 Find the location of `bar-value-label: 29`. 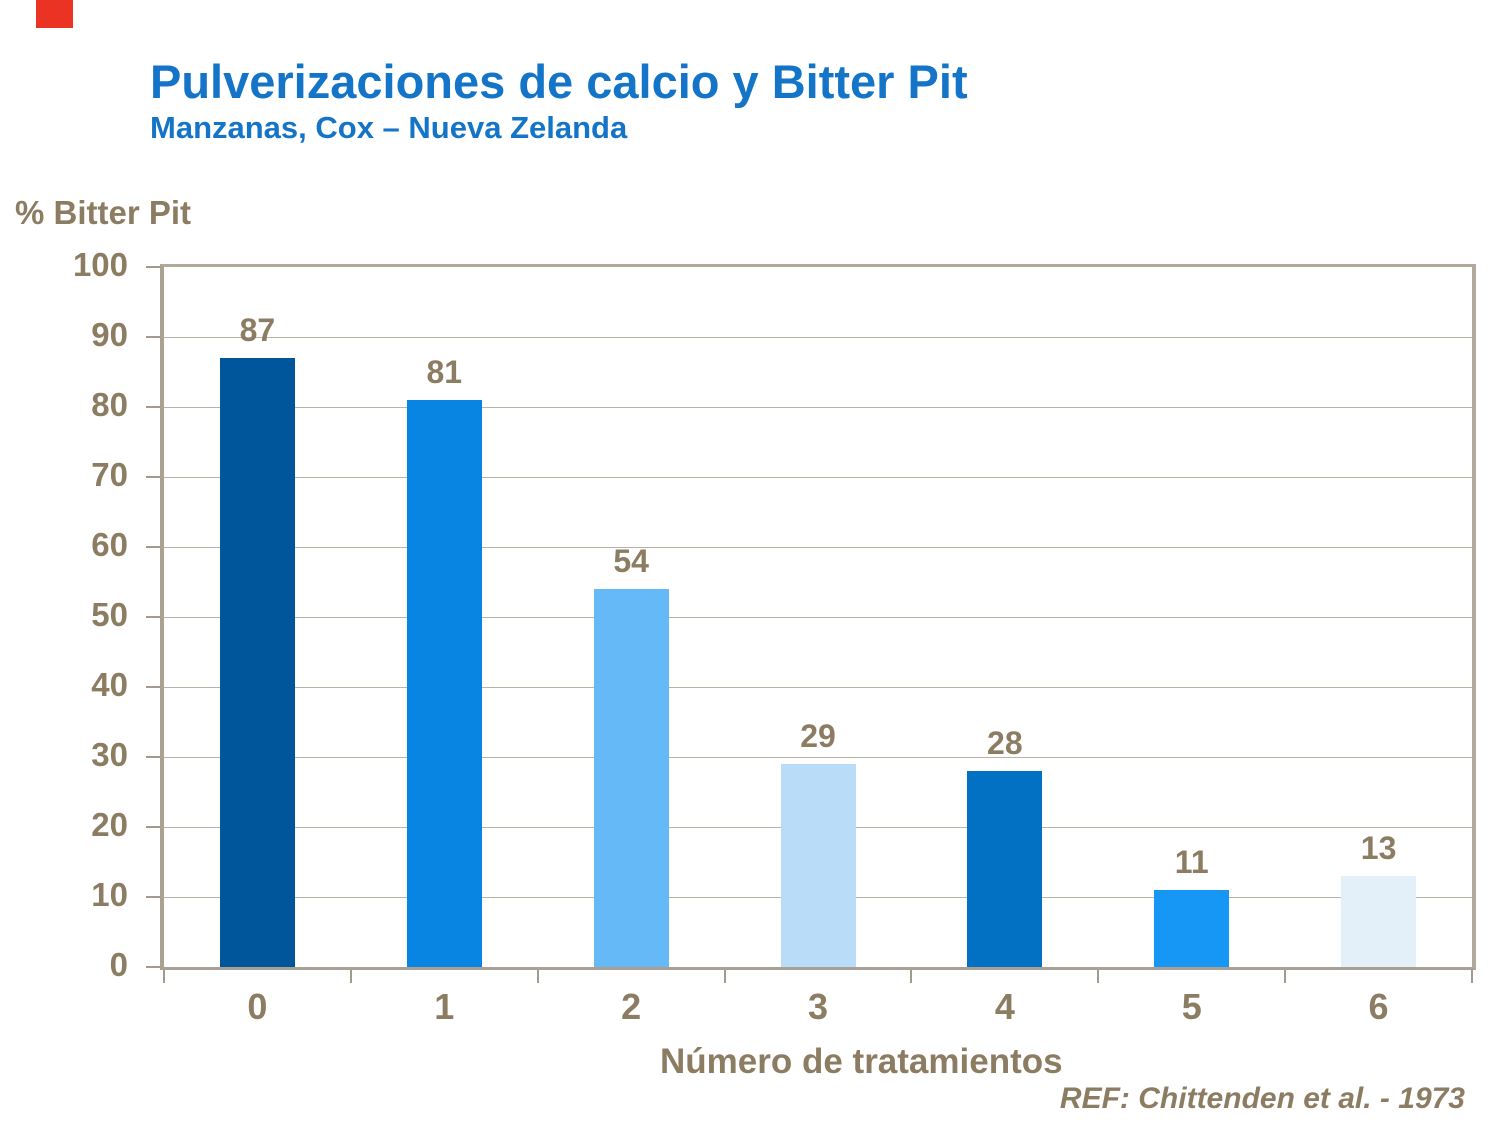

bar-value-label: 29 is located at coordinates (818, 736).